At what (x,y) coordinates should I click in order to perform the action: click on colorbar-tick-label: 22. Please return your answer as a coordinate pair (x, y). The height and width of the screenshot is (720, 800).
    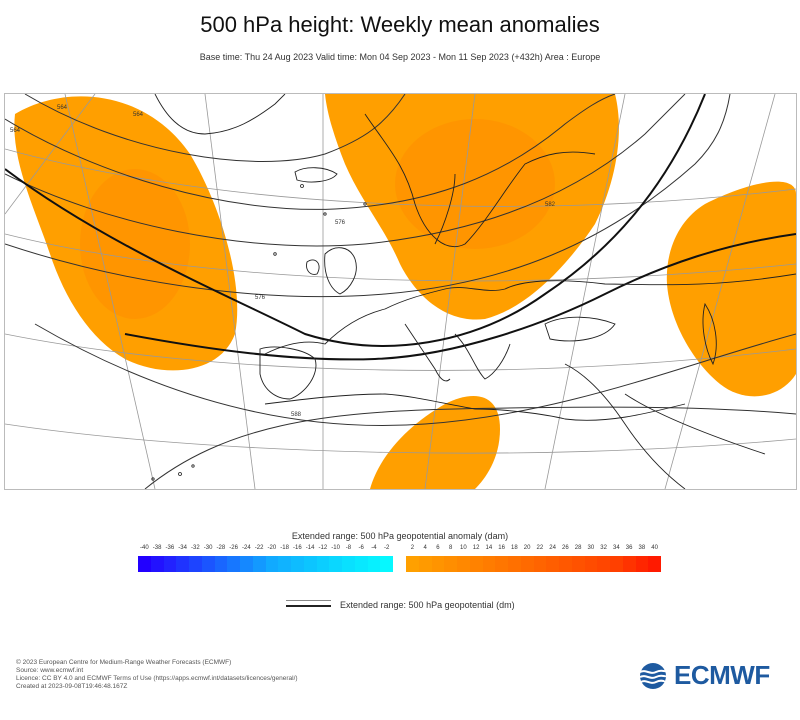
    Looking at the image, I should click on (540, 548).